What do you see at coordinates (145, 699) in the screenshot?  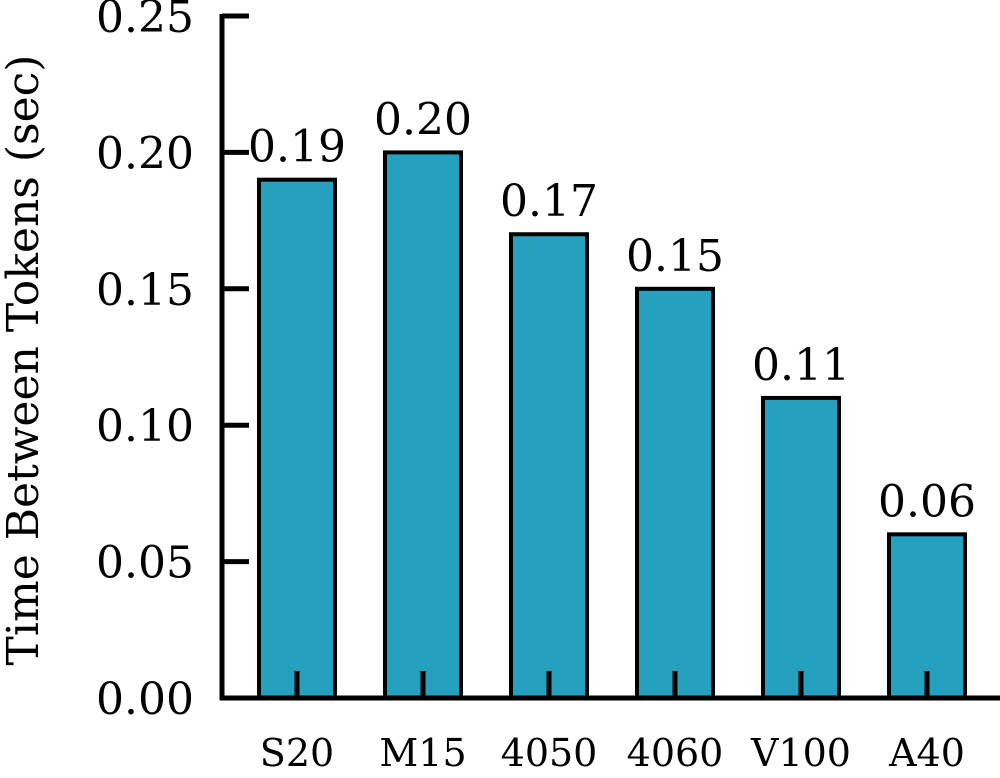 I see `y-tick-label: 0.00` at bounding box center [145, 699].